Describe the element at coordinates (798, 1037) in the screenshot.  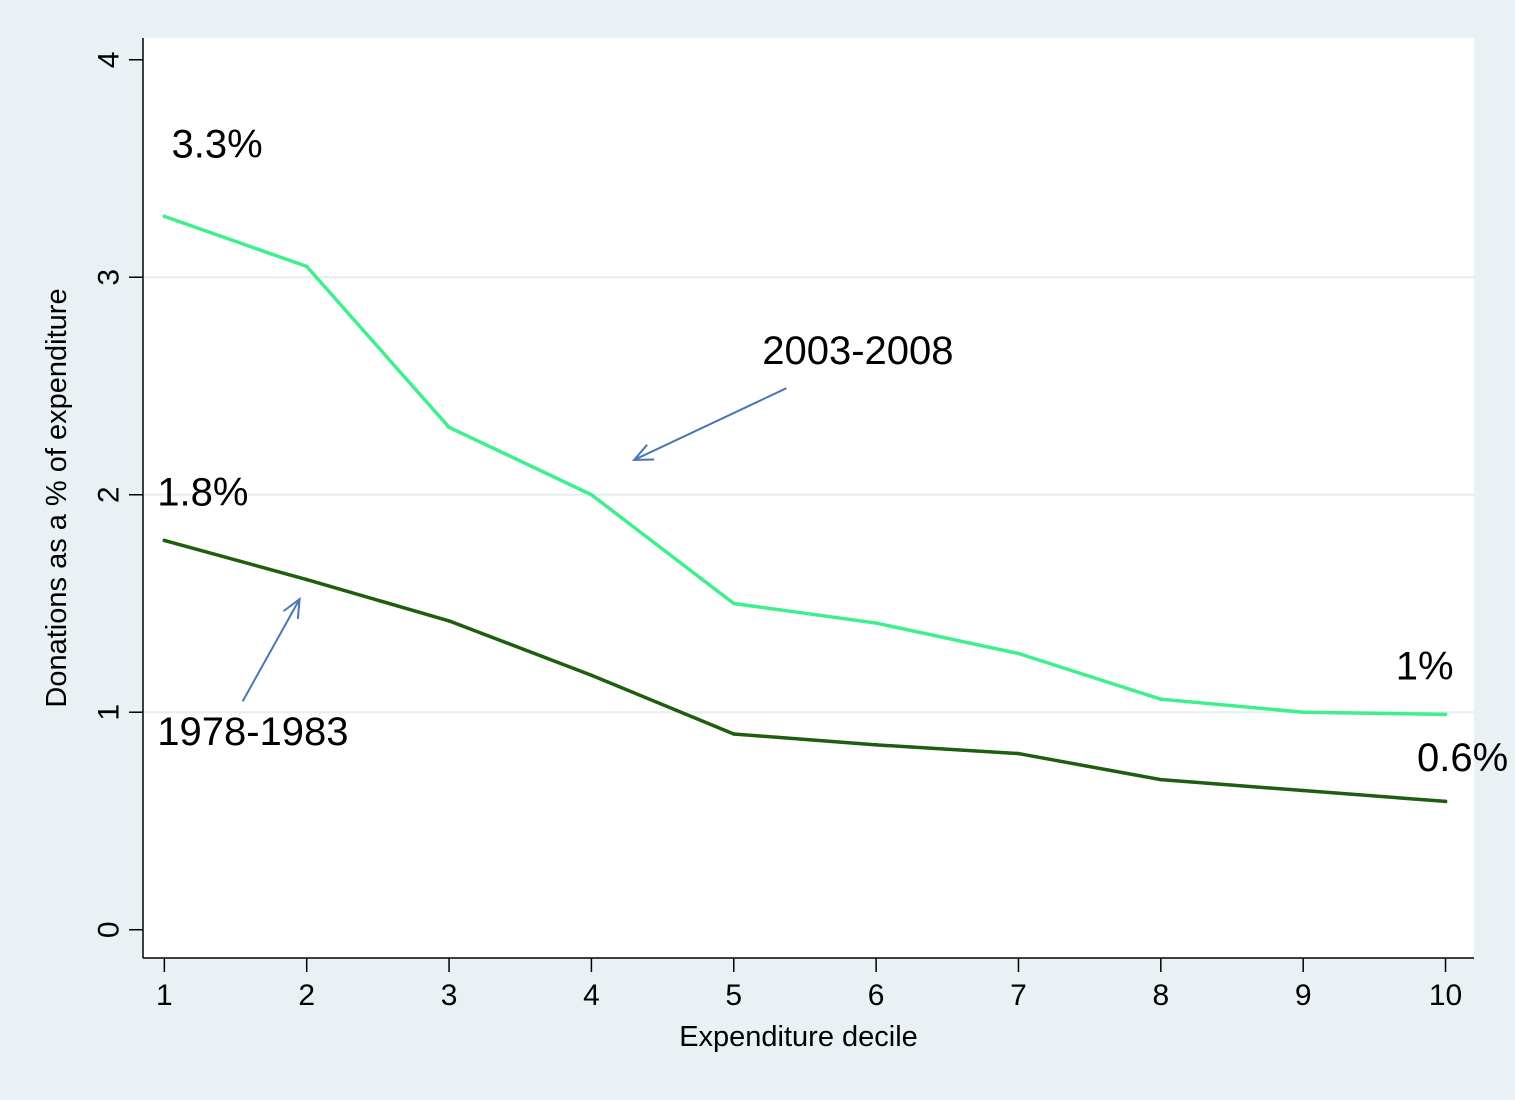
I see `x-axis-title: Expenditure decile` at that location.